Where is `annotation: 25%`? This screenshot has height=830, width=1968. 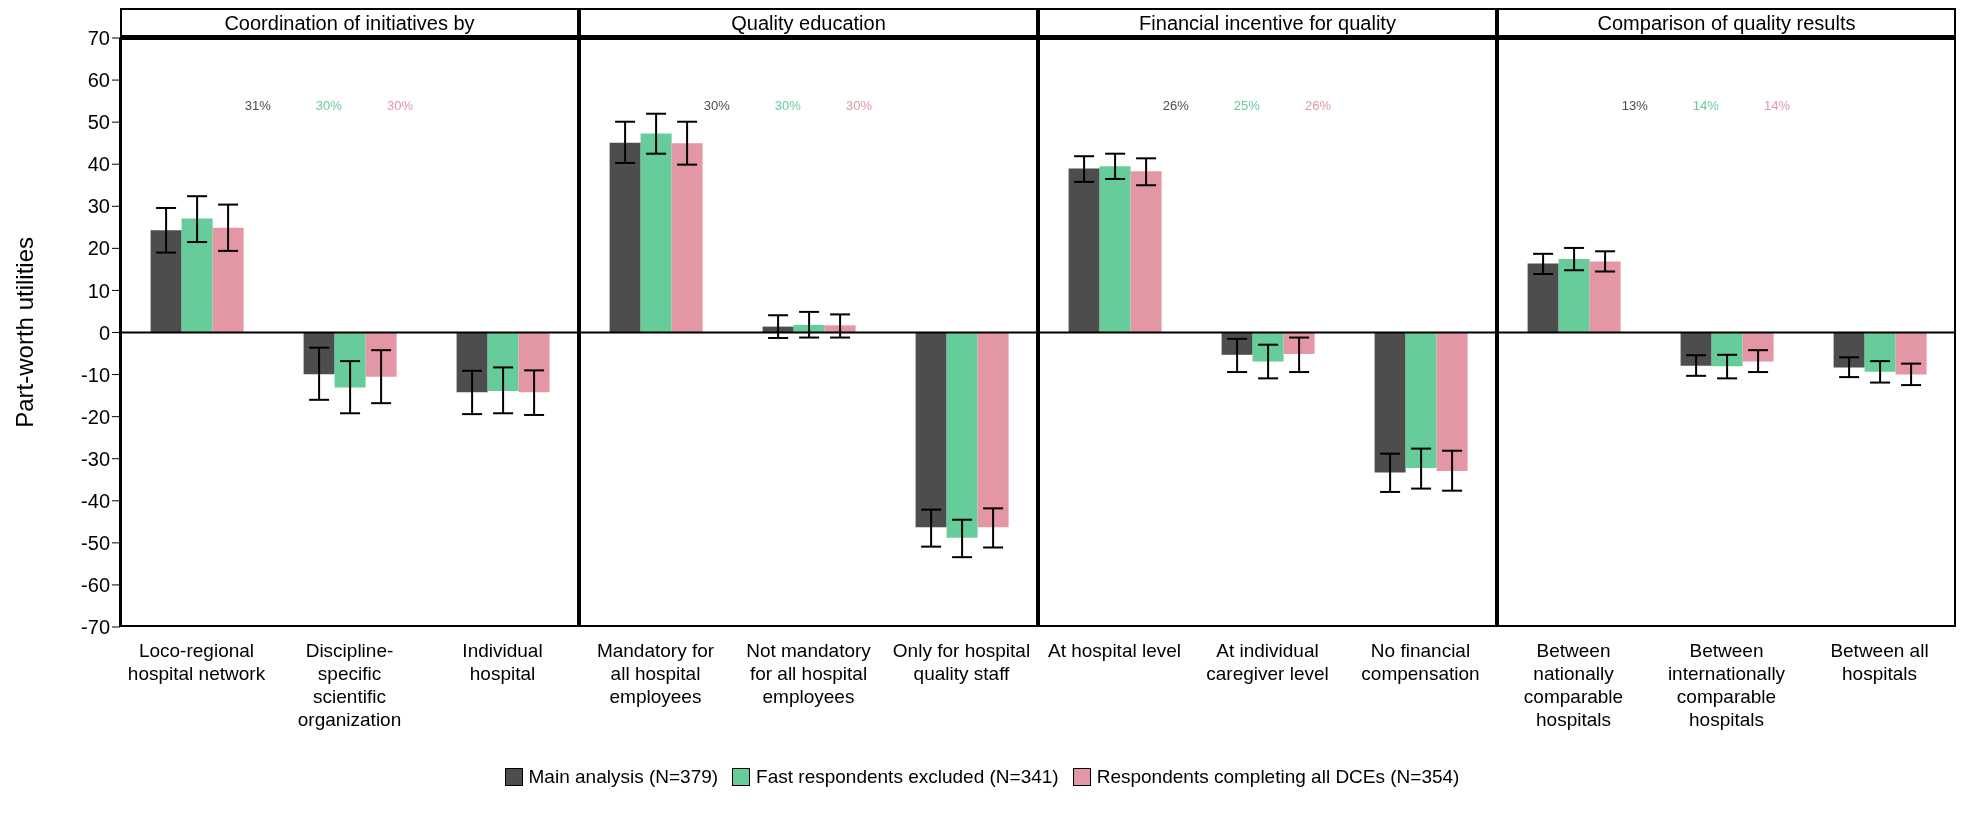
annotation: 25% is located at coordinates (1246, 105).